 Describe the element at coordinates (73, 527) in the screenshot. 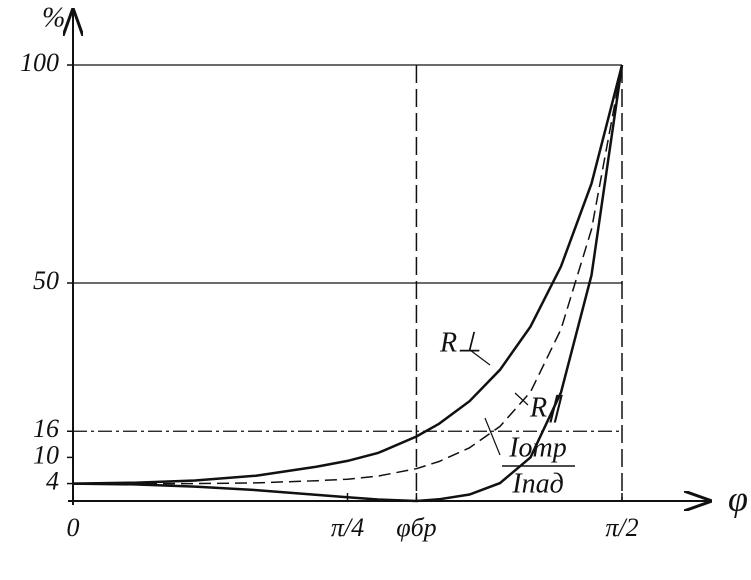

I see `x-tick-label: 0` at that location.